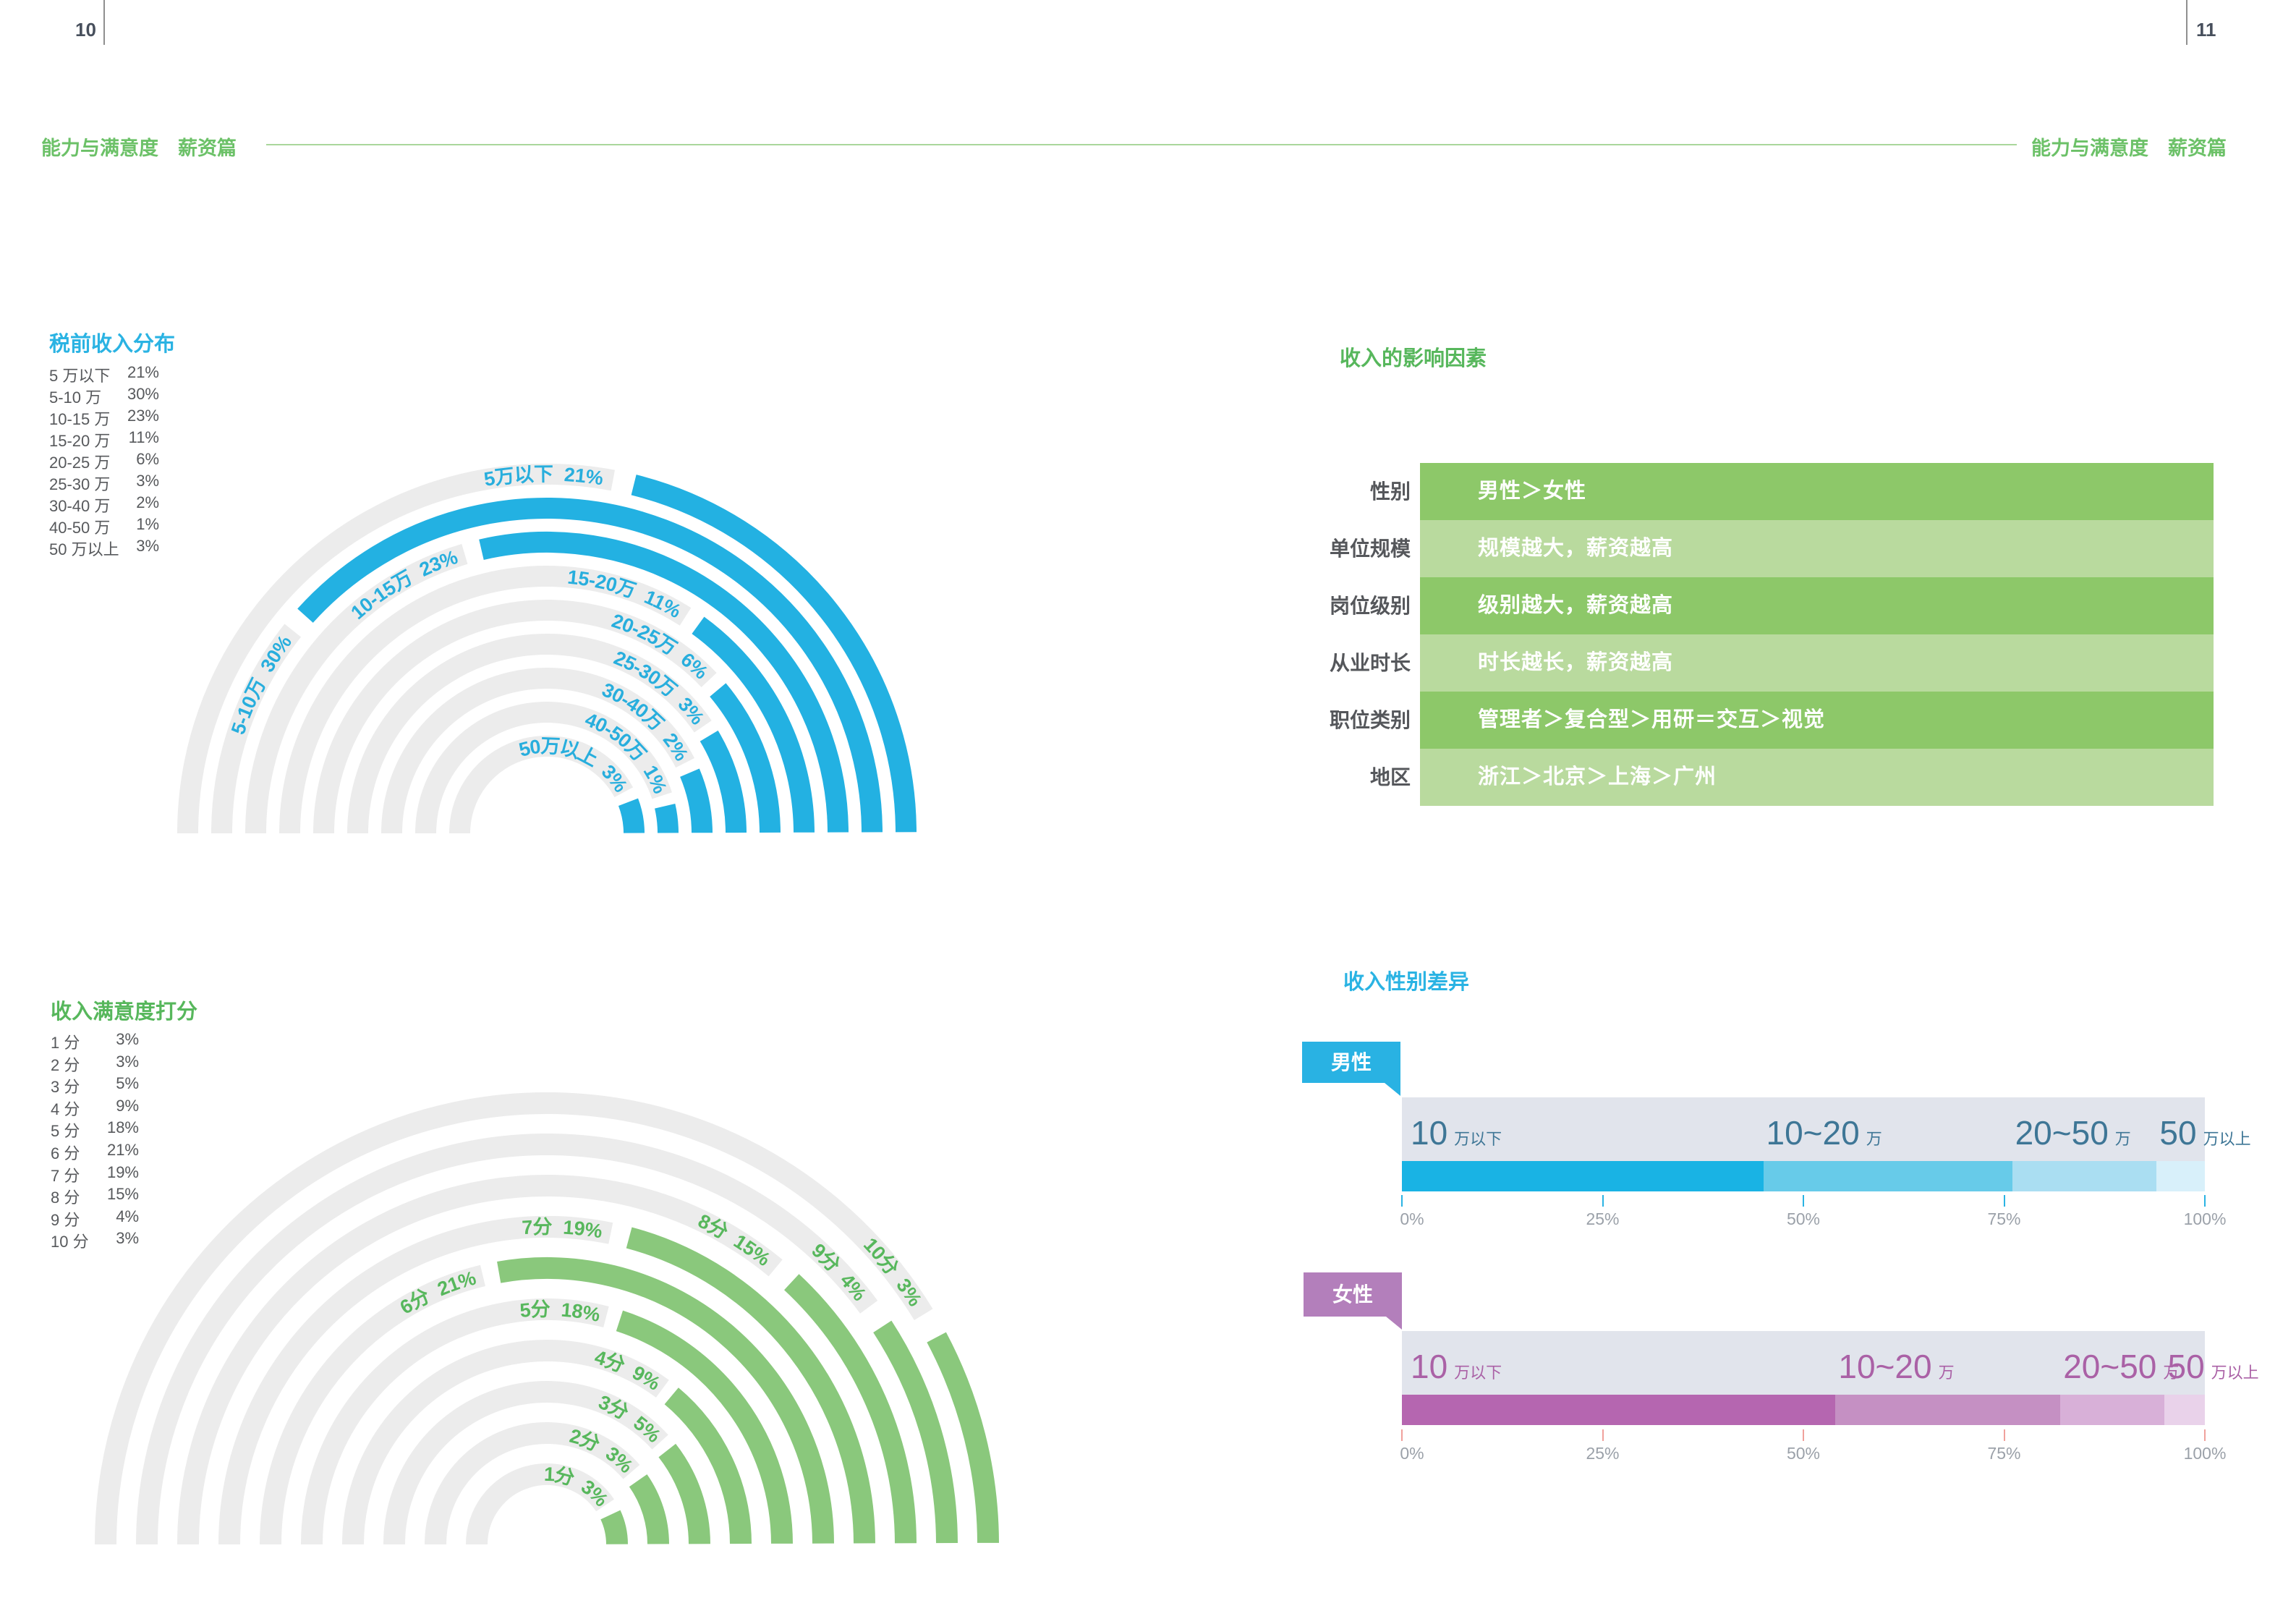 The height and width of the screenshot is (1624, 2296). I want to click on bar-segment-label-range: 10~20, so click(1813, 1133).